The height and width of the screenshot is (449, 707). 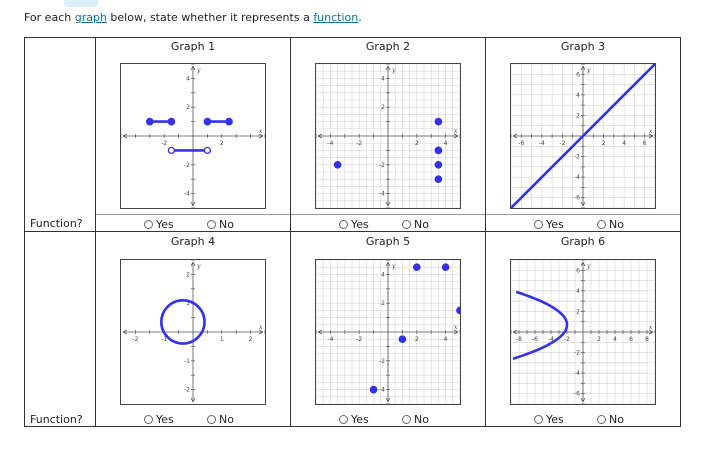 I want to click on graph-4-yes-option: Yes, so click(x=159, y=419).